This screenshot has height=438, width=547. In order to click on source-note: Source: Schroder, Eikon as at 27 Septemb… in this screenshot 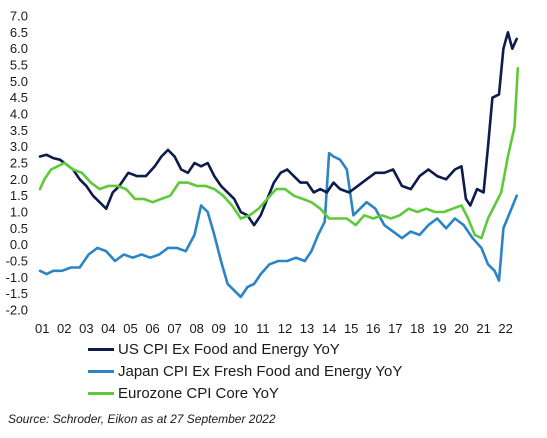, I will do `click(142, 419)`.